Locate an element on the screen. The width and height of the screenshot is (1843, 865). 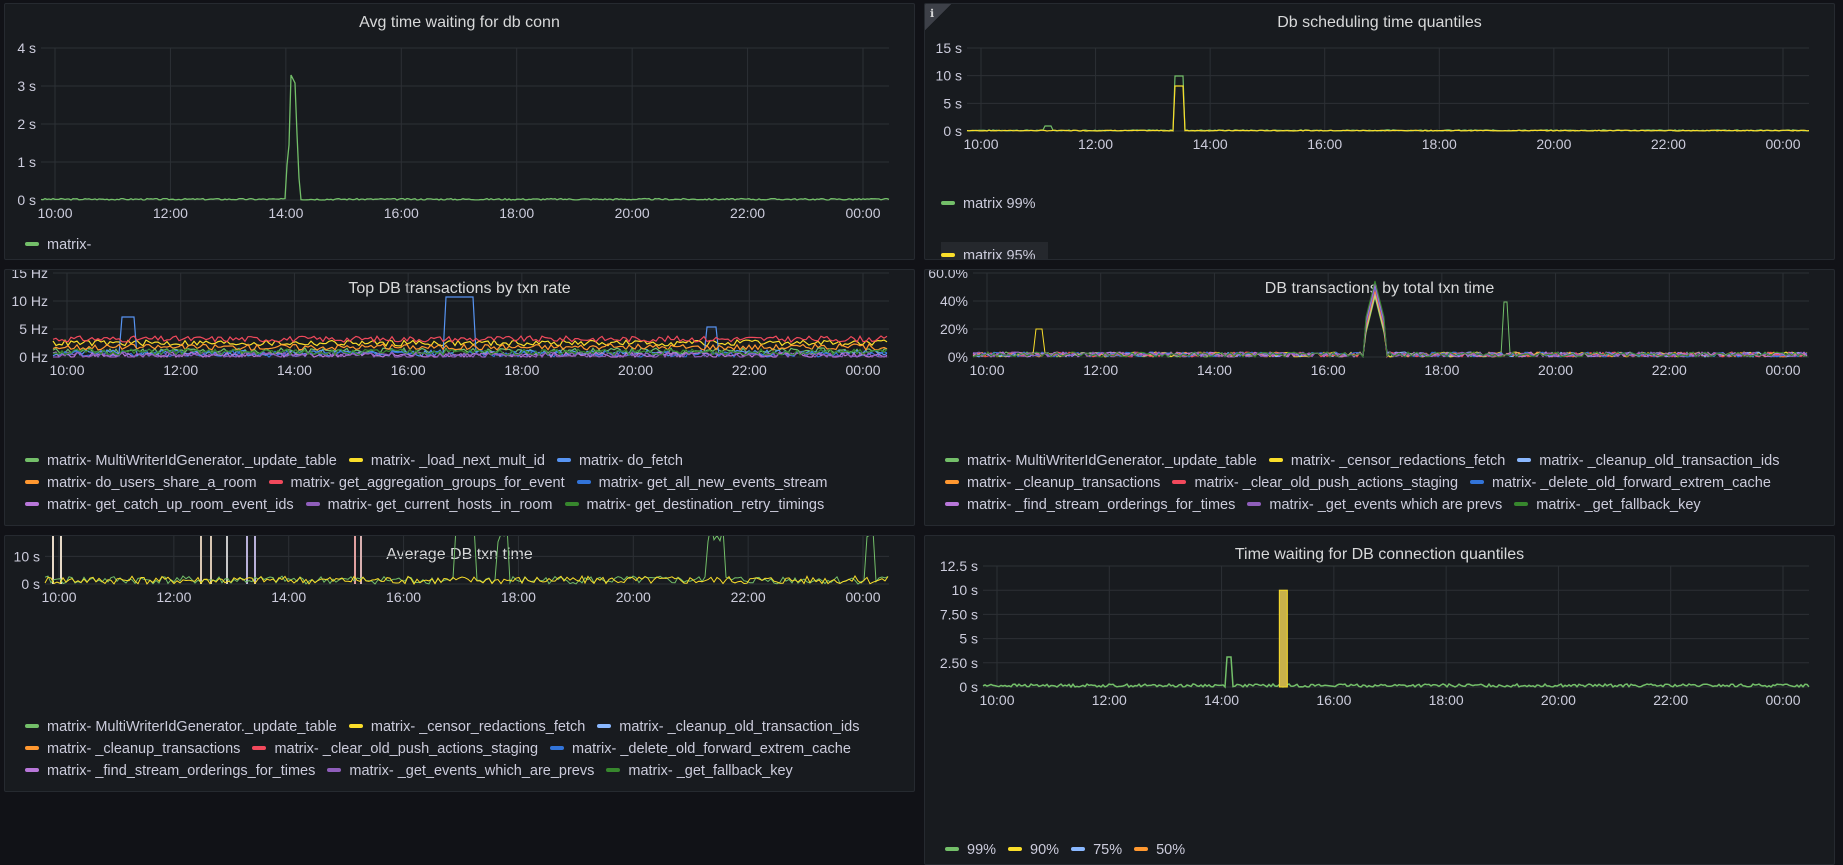
x-tick-label: 14:00 is located at coordinates (285, 213).